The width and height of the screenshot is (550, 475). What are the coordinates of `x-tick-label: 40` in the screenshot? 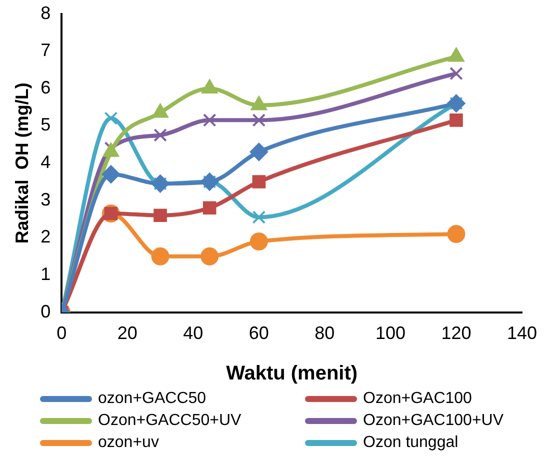 It's located at (193, 333).